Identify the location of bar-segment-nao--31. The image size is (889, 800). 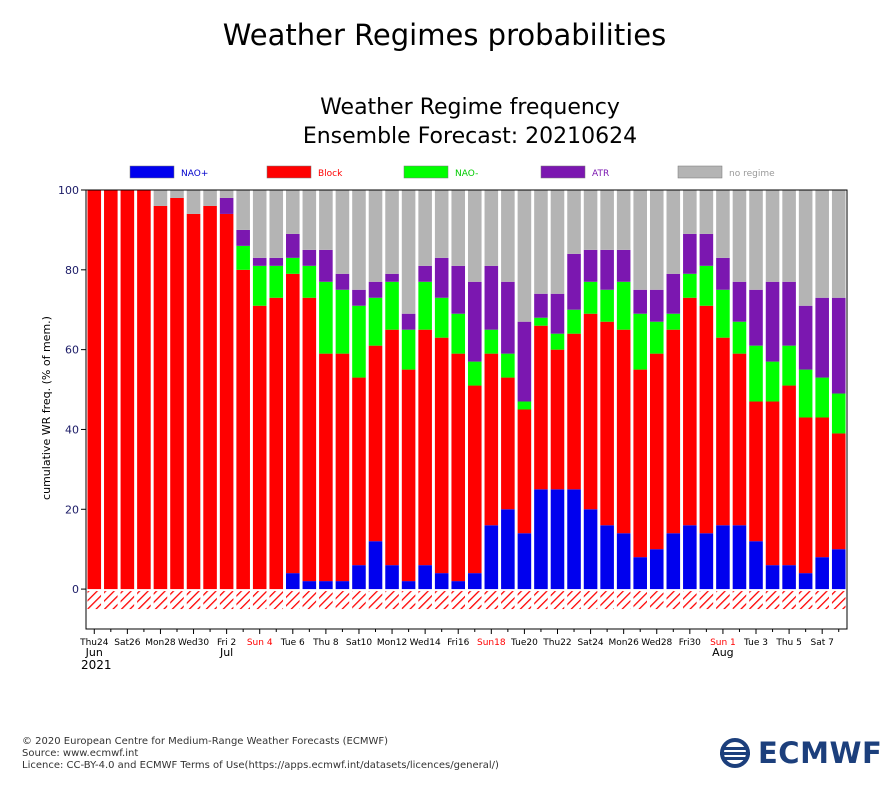
(607, 557).